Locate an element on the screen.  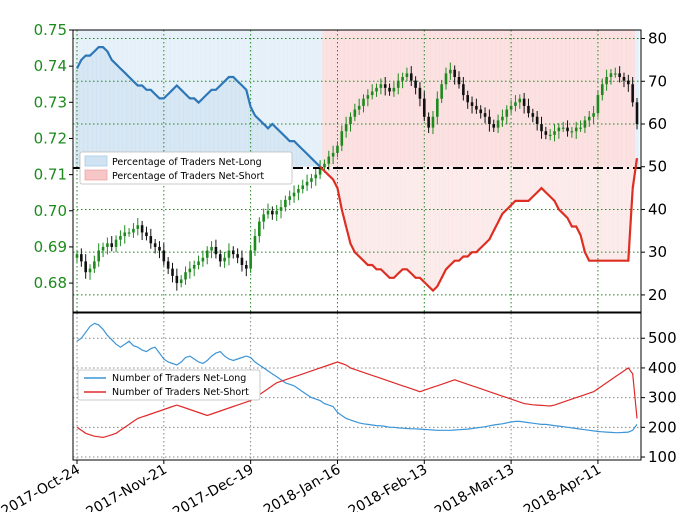
bottom-legend-box is located at coordinates (169, 385).